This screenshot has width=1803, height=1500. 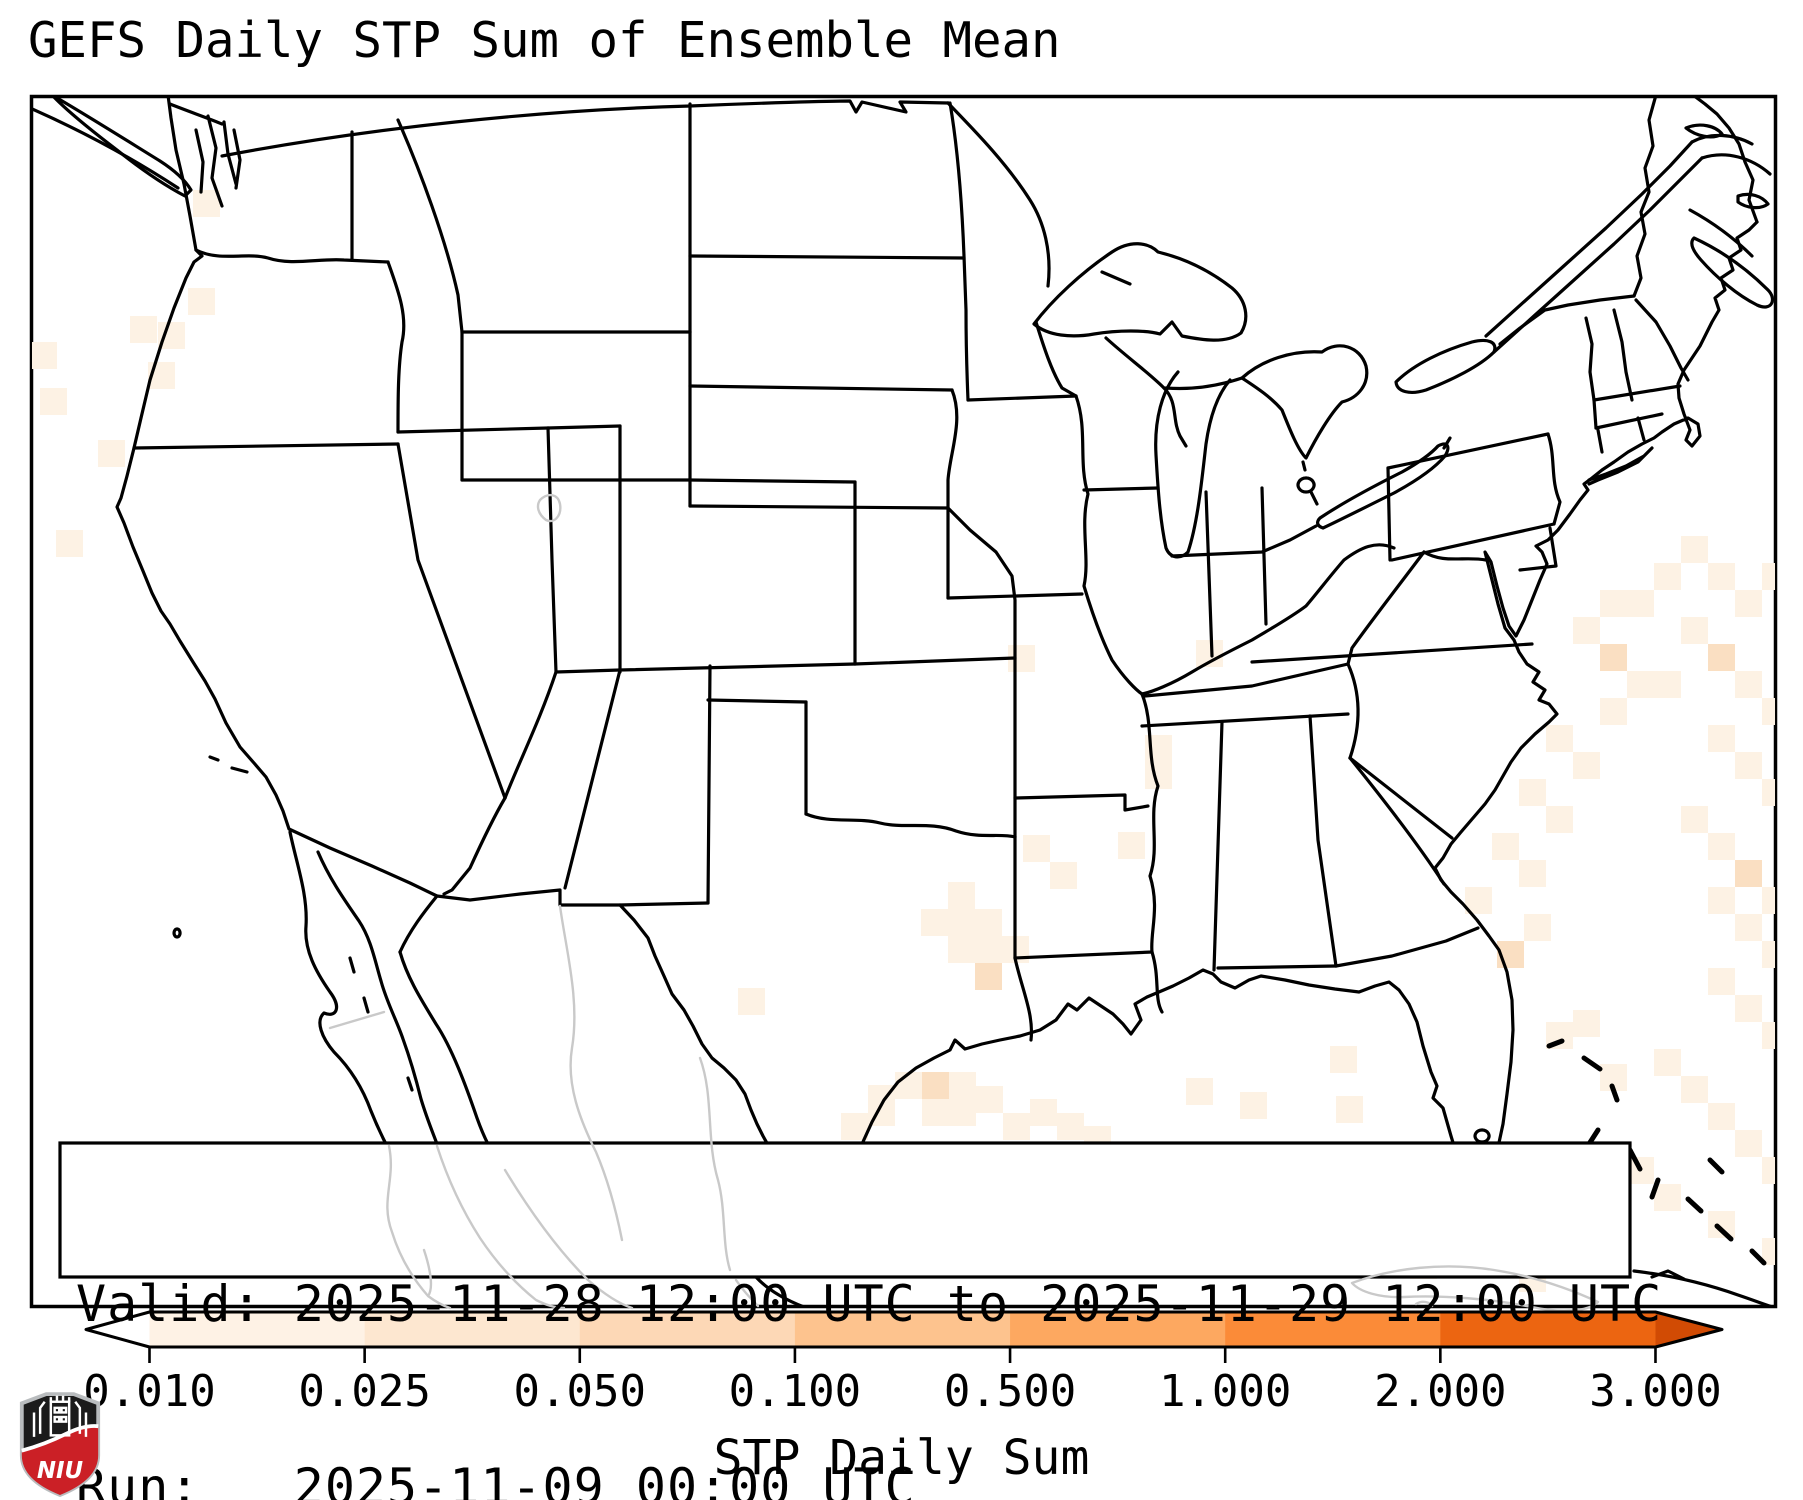 What do you see at coordinates (544, 40) in the screenshot?
I see `figure-title: GEFS Daily STP Sum of Ensemble Mean` at bounding box center [544, 40].